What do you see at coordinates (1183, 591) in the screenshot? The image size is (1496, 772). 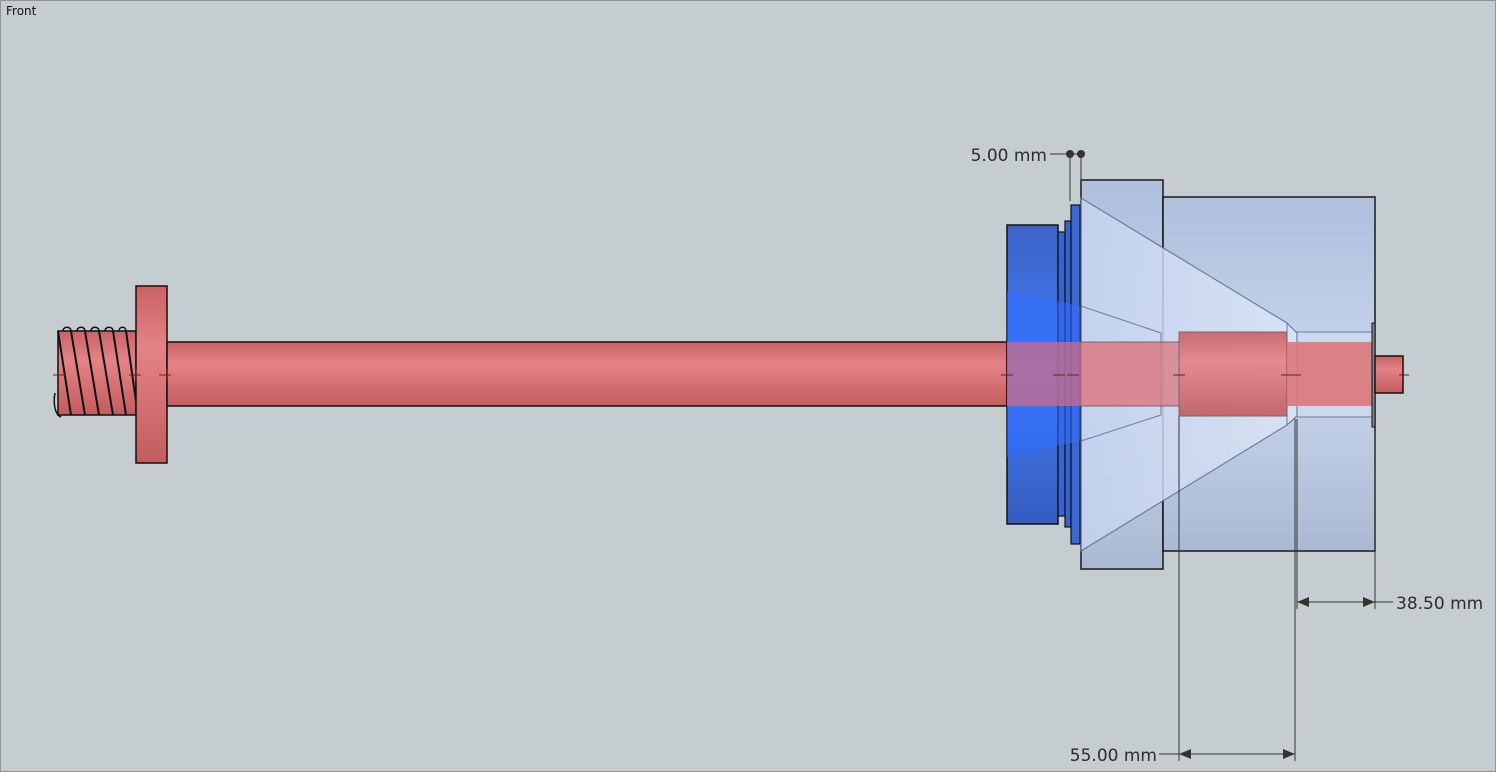 I see `dimension-bottom-length: 55.00 mm` at bounding box center [1183, 591].